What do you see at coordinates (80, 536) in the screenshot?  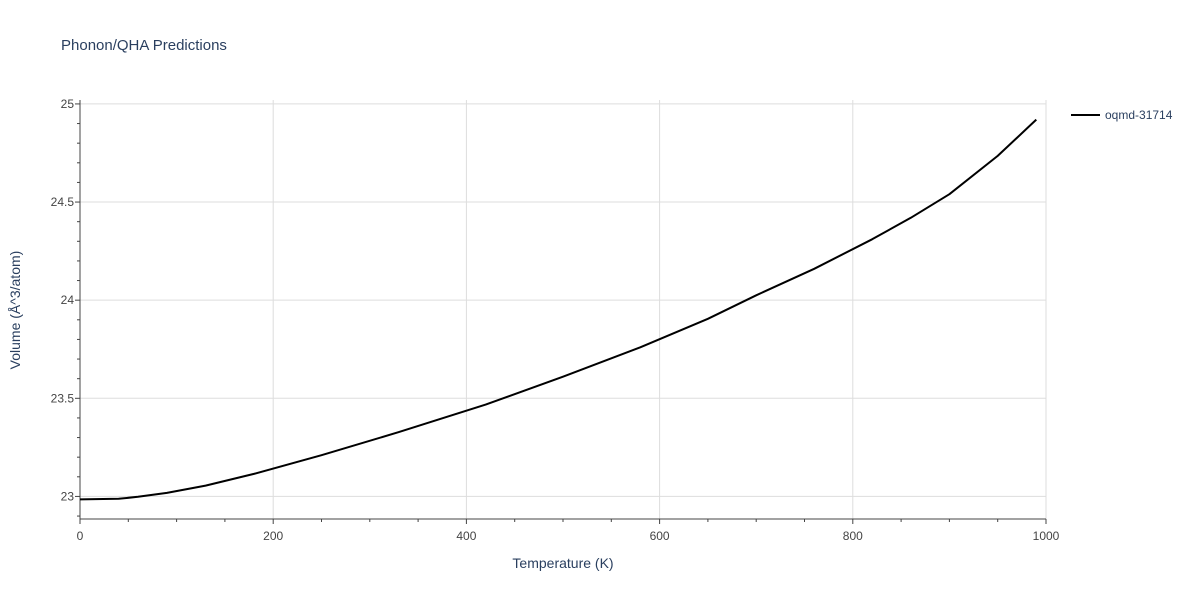 I see `x-tick-label: 0` at bounding box center [80, 536].